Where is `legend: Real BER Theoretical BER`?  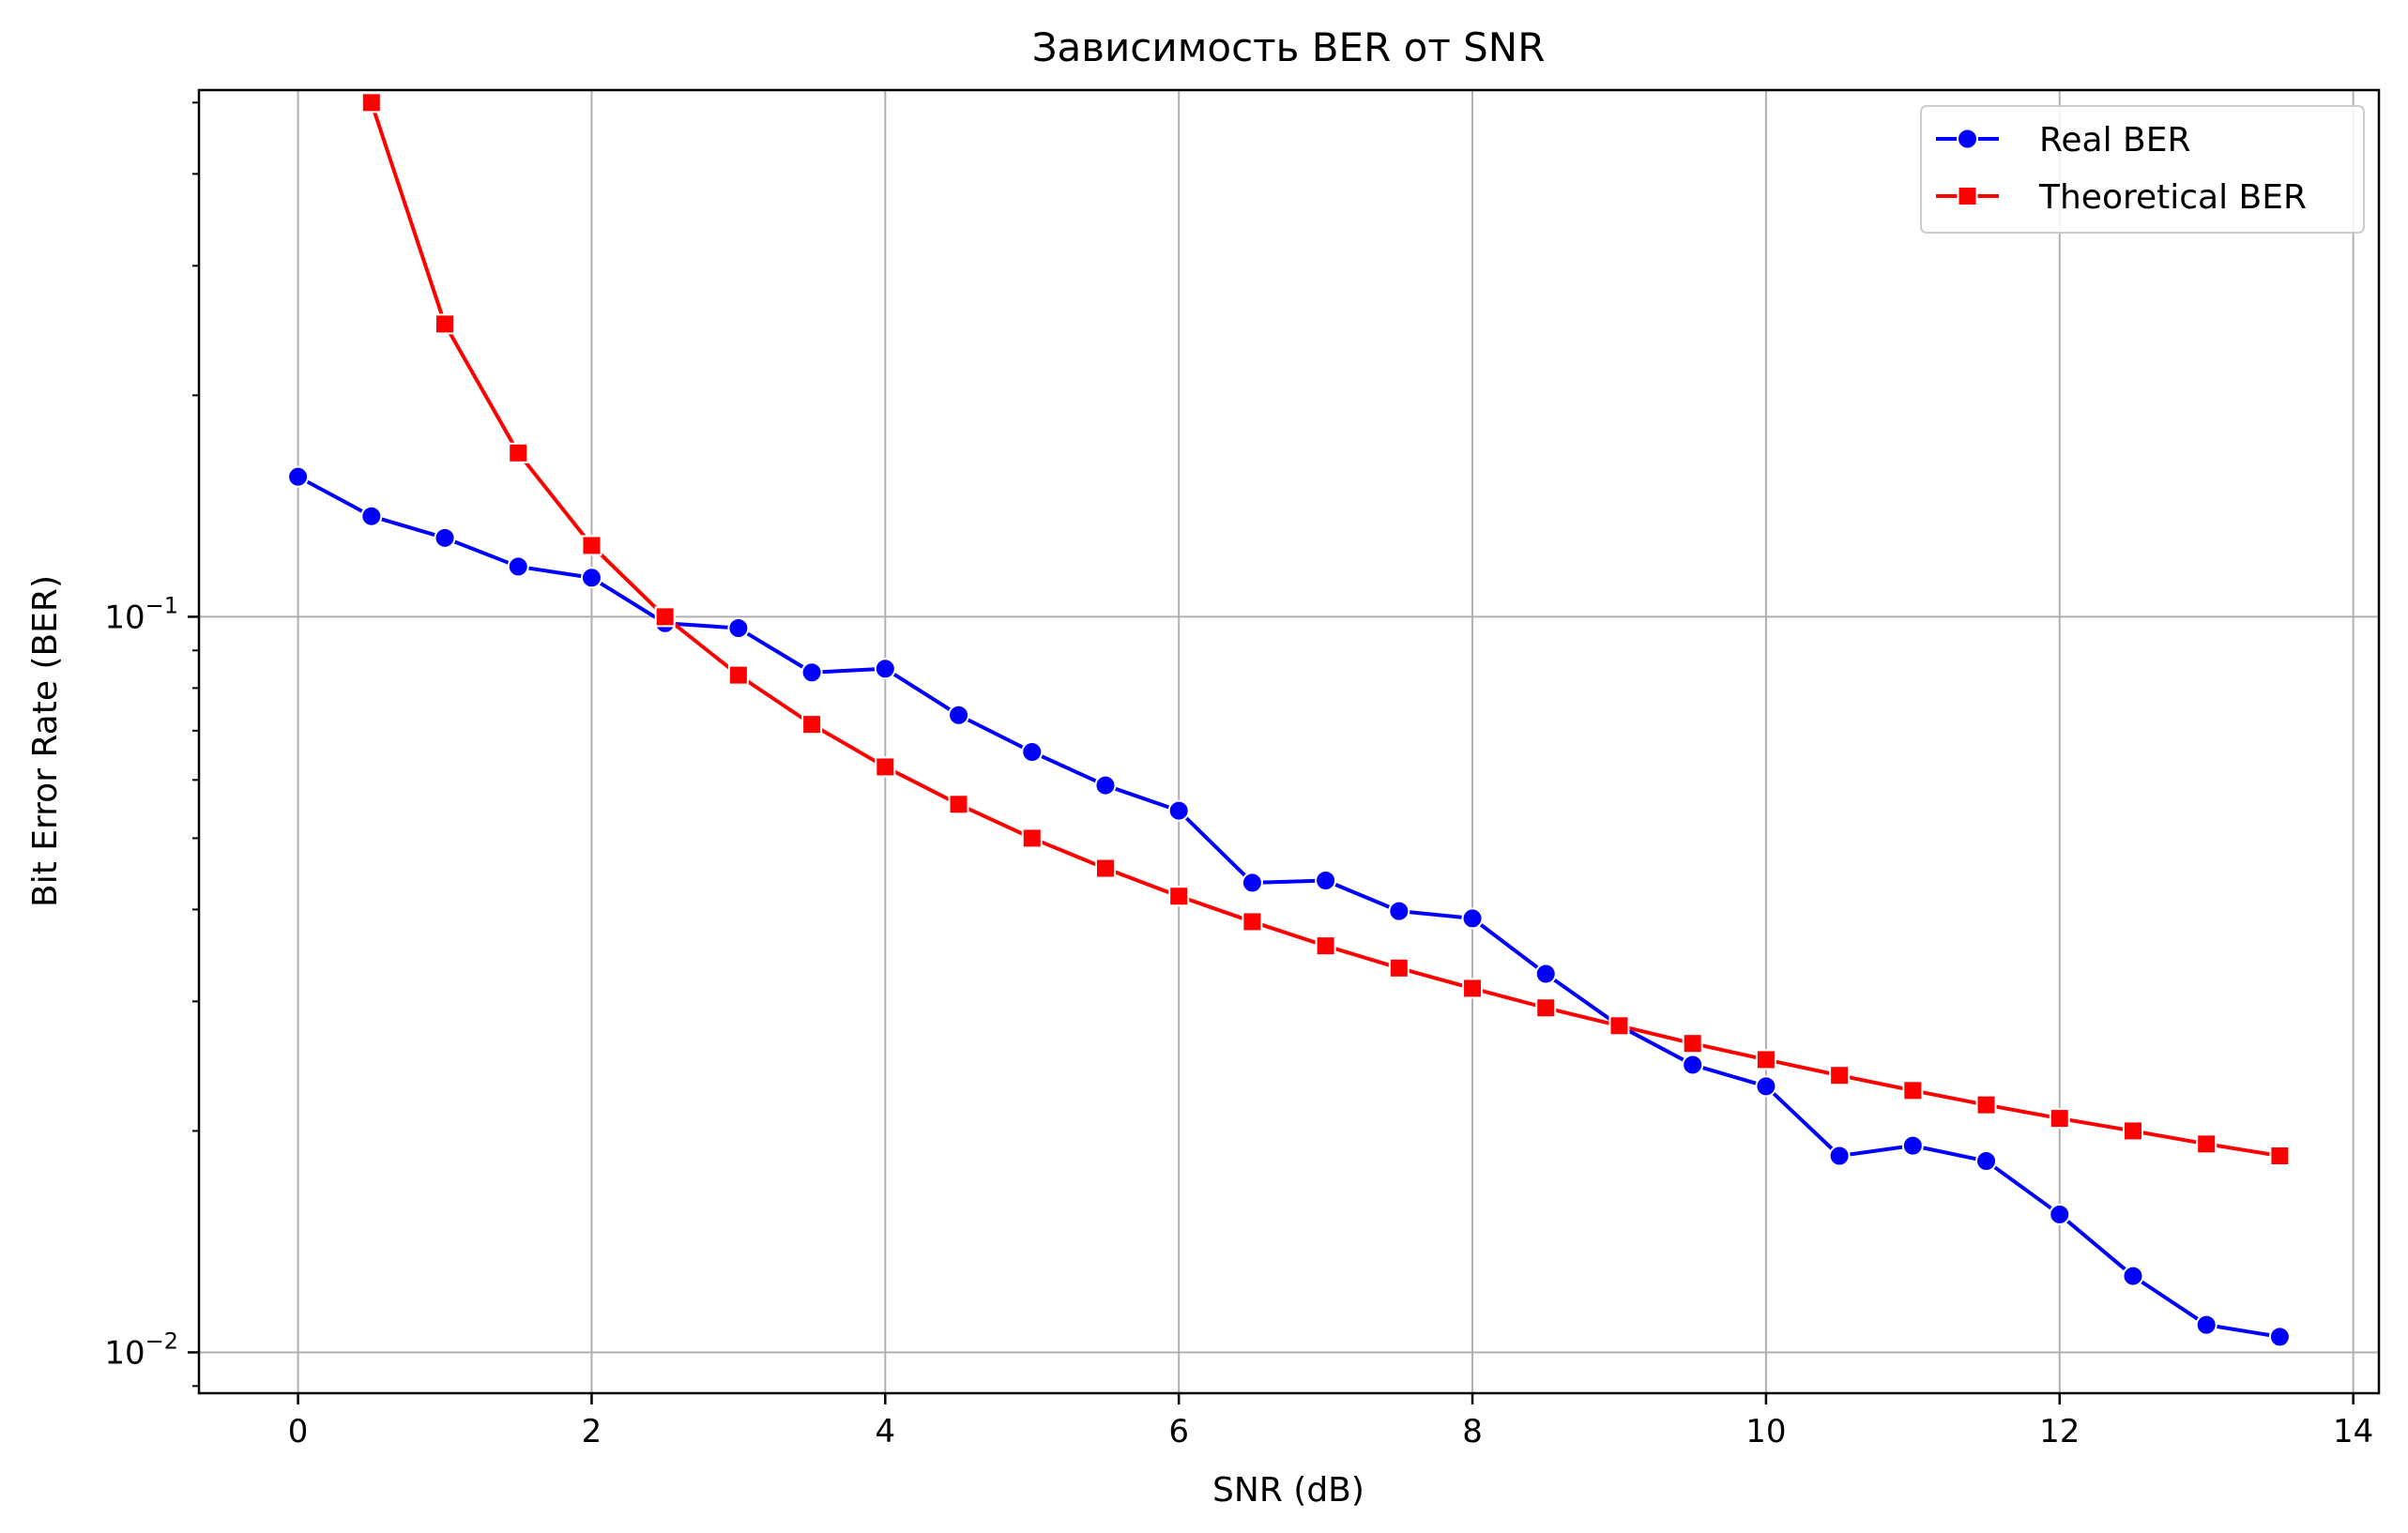 legend: Real BER Theoretical BER is located at coordinates (2142, 170).